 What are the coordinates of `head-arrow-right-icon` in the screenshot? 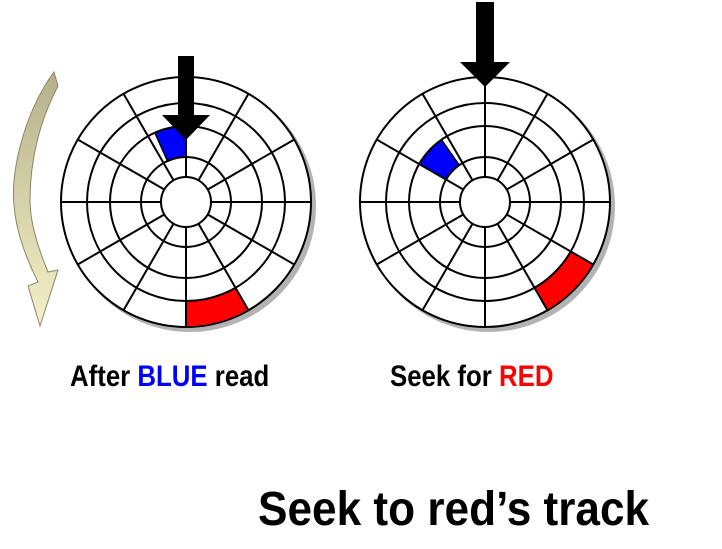 It's located at (485, 44).